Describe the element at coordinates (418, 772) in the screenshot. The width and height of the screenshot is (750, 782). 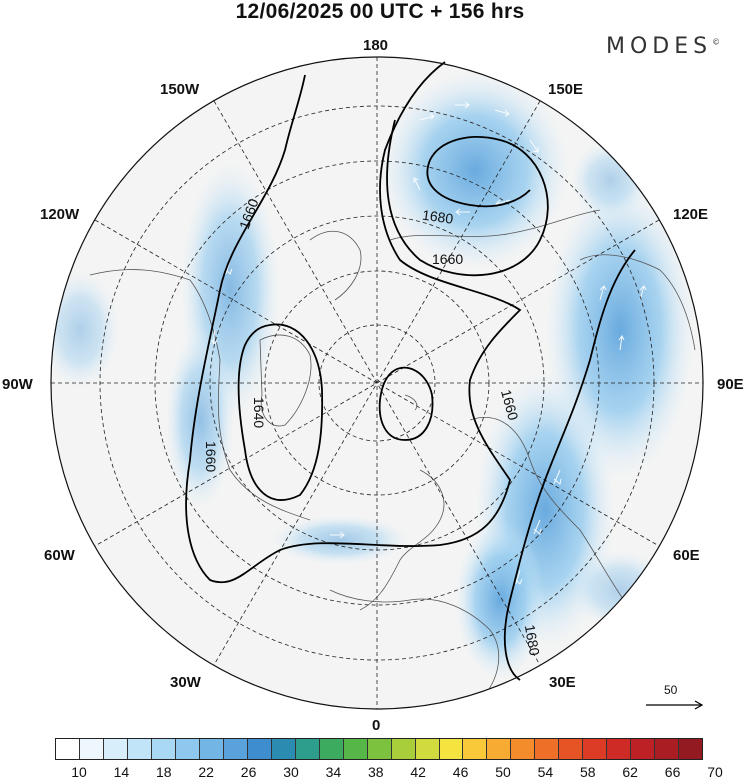
I see `colorbar-tick-label: 42` at that location.